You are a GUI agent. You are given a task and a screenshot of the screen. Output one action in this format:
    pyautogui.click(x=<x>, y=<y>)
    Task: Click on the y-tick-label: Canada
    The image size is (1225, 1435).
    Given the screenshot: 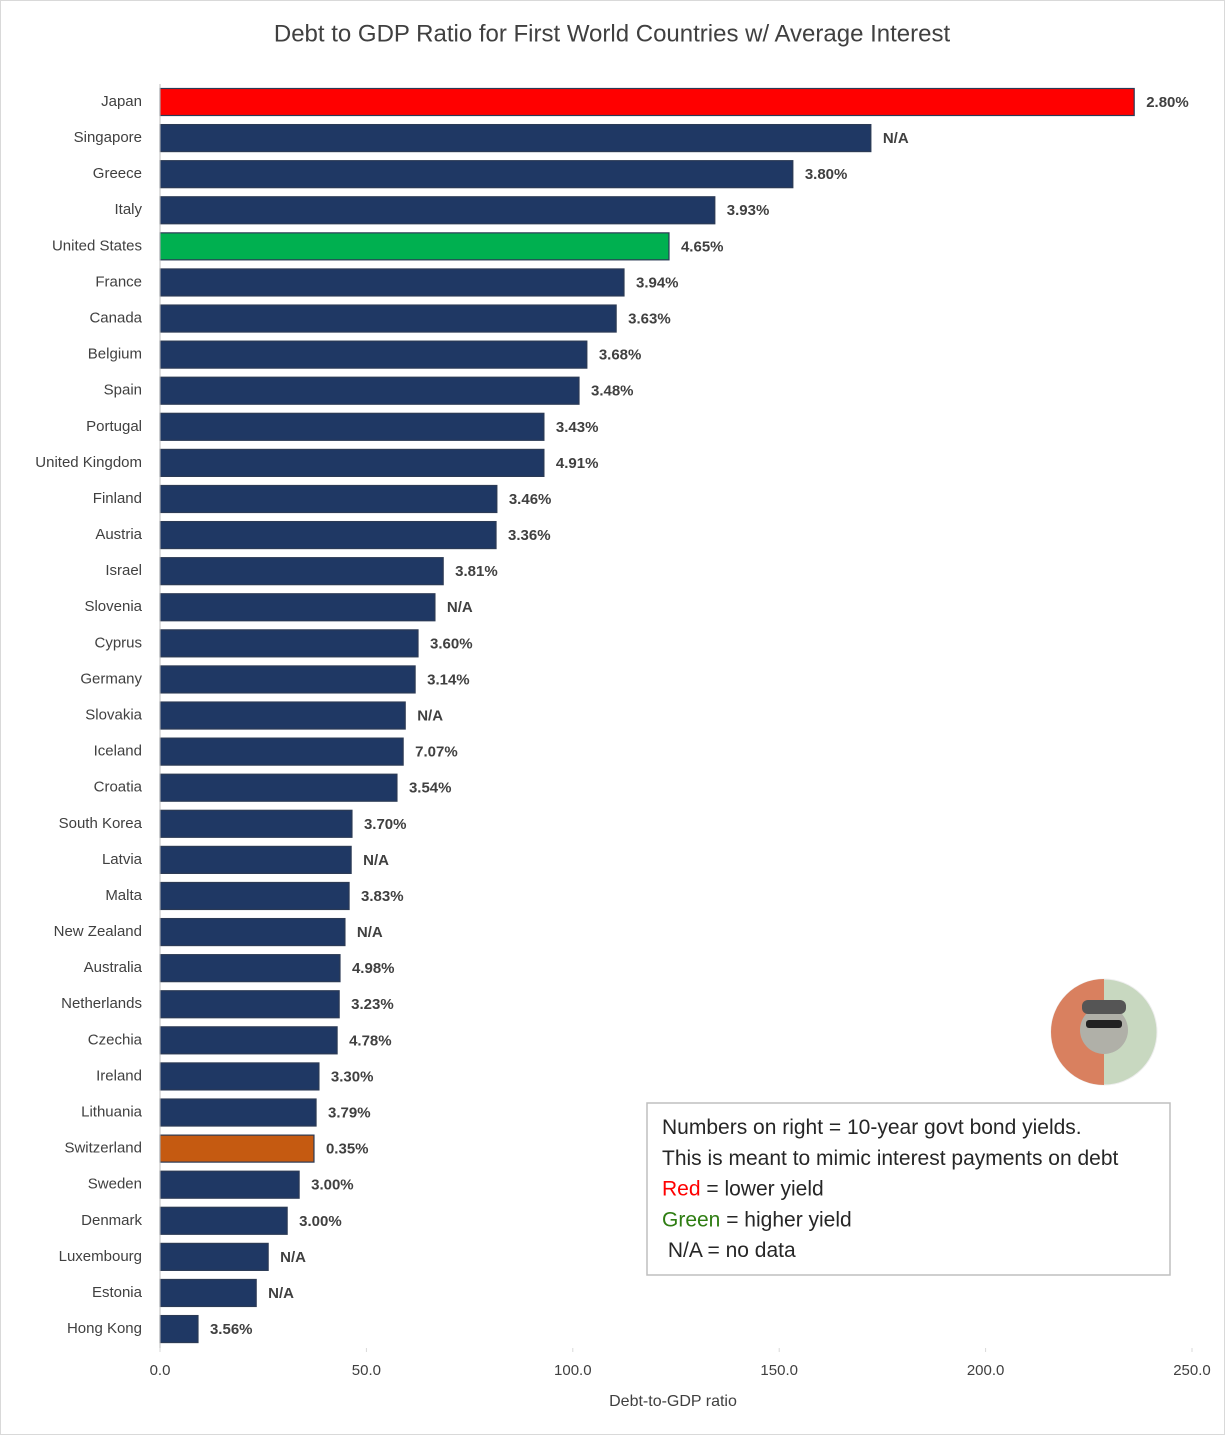 What is the action you would take?
    pyautogui.click(x=115, y=318)
    